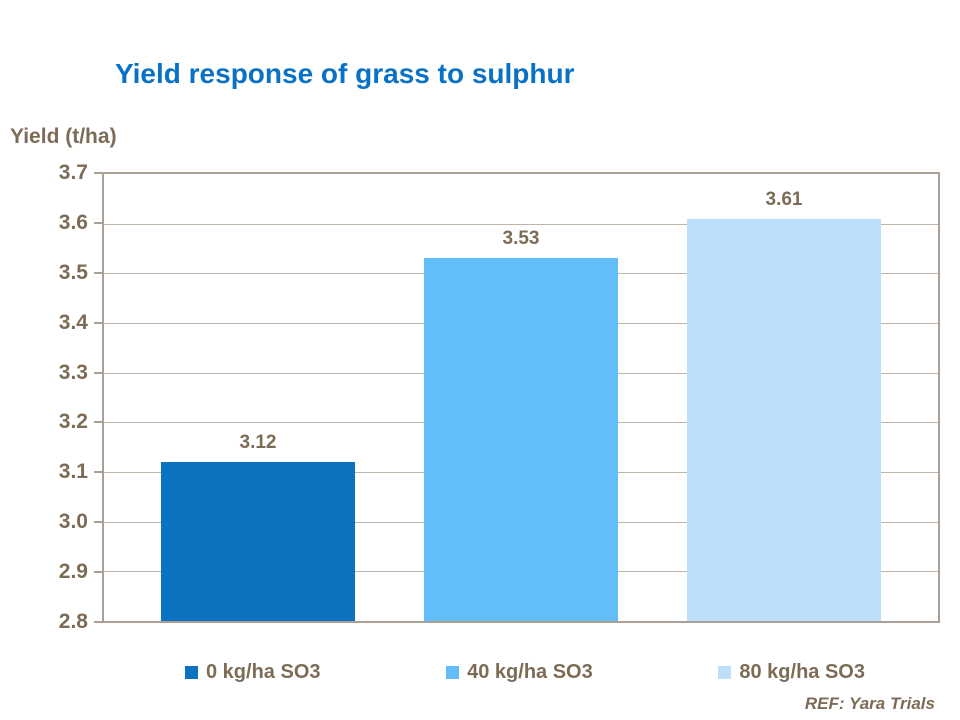 The image size is (960, 720). Describe the element at coordinates (73, 322) in the screenshot. I see `y-tick-label: 3.4` at that location.